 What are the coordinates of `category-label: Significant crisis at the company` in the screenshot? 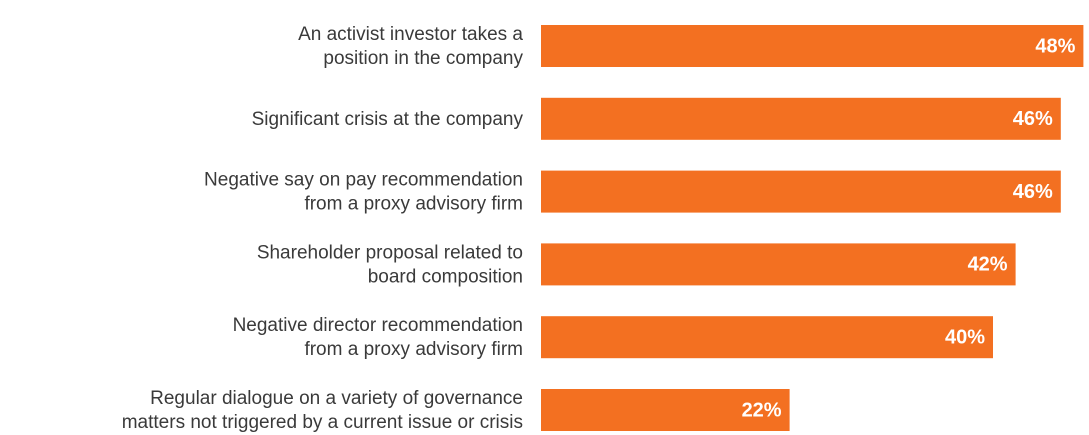 It's located at (388, 119).